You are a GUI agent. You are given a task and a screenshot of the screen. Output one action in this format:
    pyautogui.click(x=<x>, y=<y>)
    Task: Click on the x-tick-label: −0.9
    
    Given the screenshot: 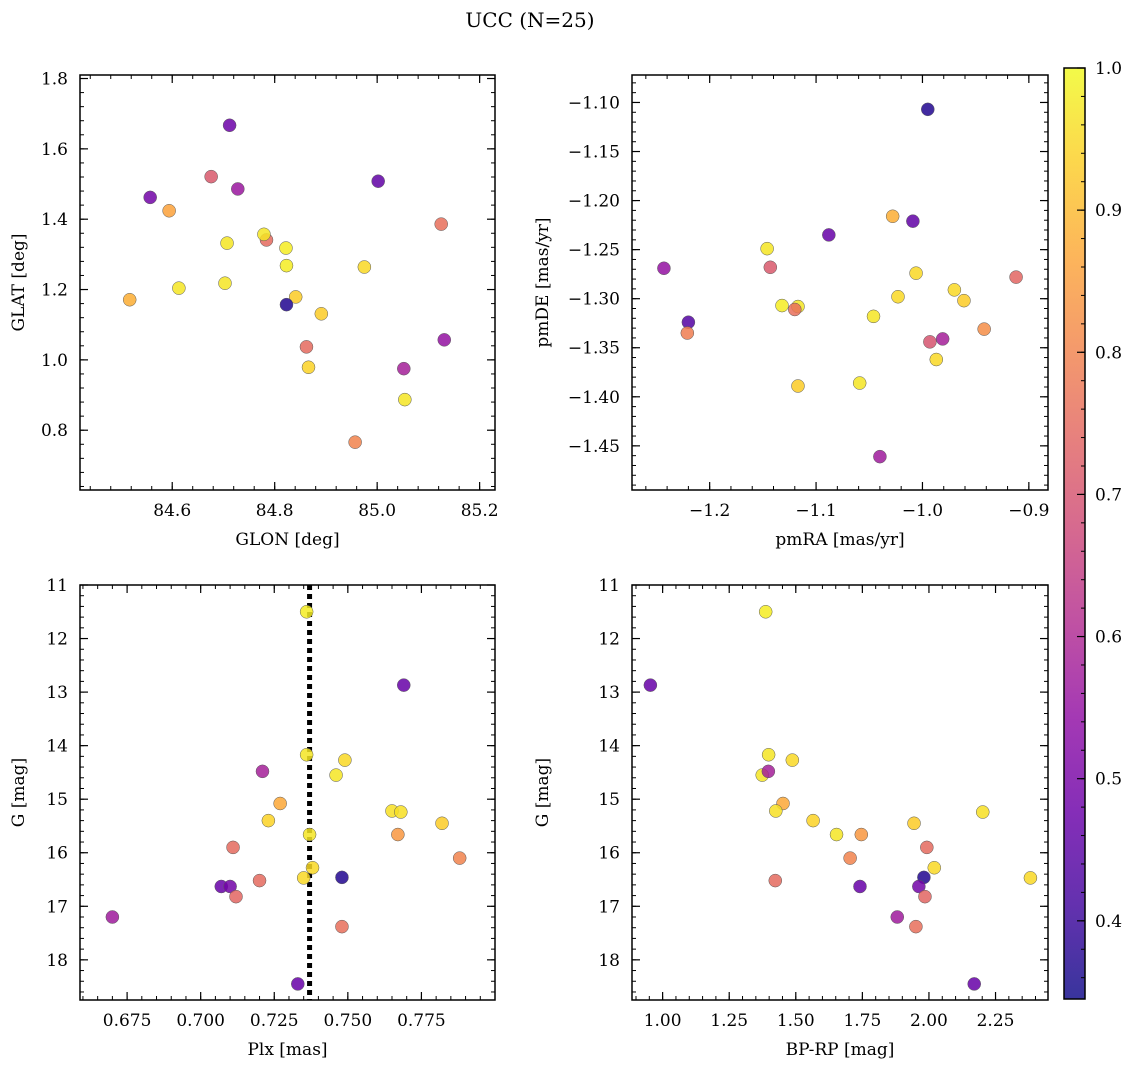 What is the action you would take?
    pyautogui.click(x=1028, y=511)
    